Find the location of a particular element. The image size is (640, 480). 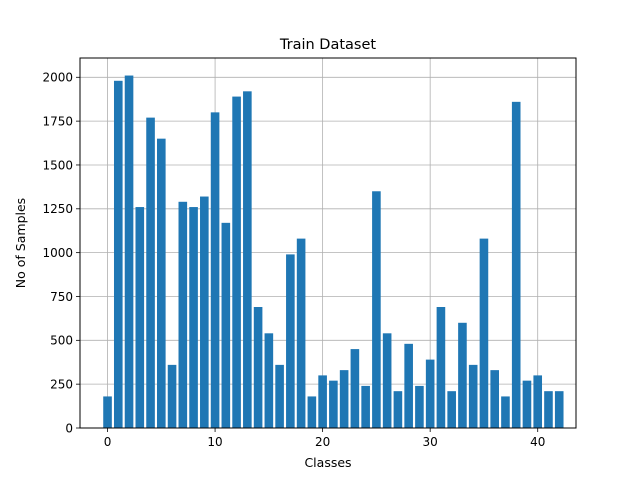

x-axis-ticks: 0 10 20 30 40 is located at coordinates (324, 438).